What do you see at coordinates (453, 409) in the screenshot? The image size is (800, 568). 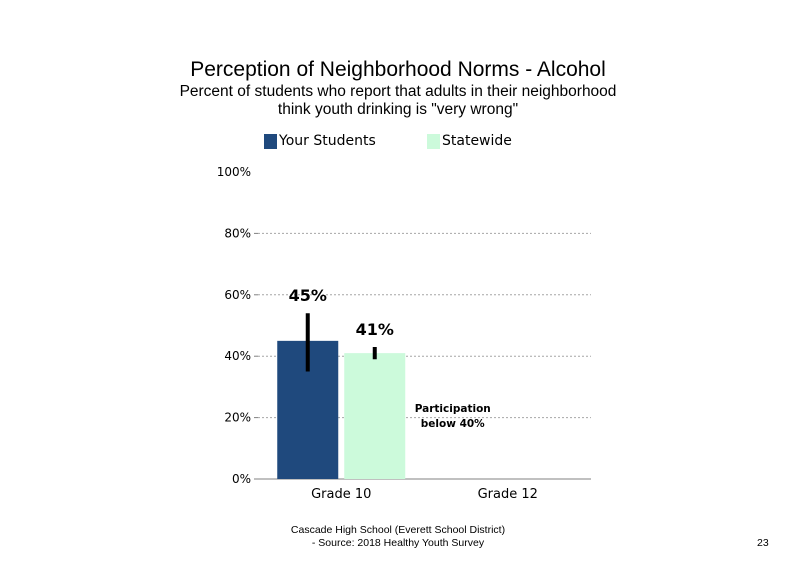 I see `participation-note: Participation` at bounding box center [453, 409].